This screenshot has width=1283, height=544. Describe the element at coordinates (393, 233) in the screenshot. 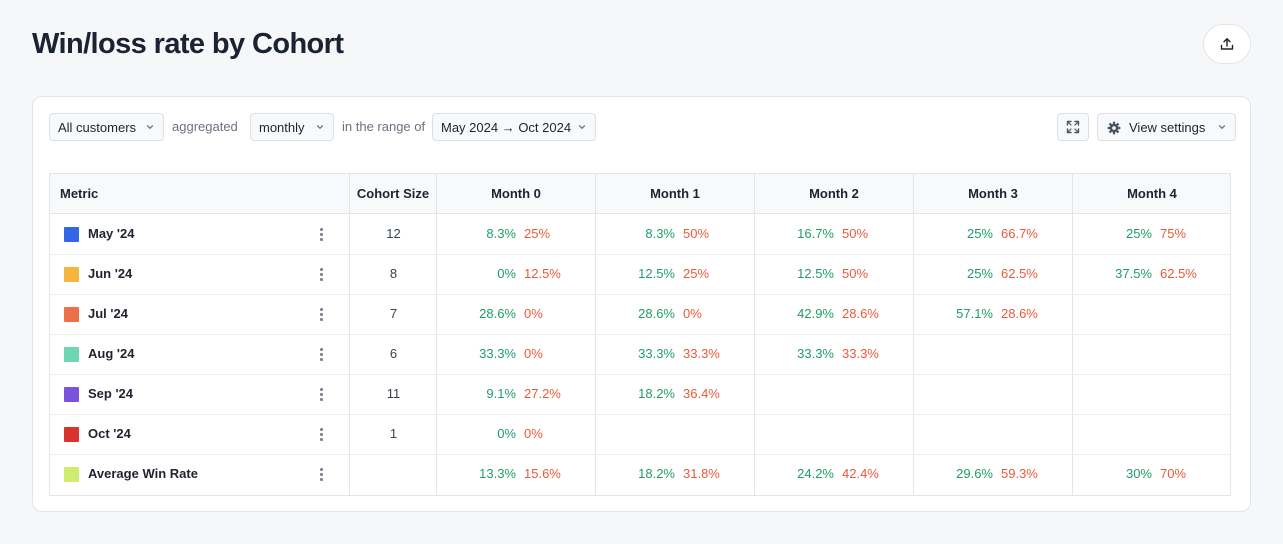

I see `cohort-size-value: 12` at that location.